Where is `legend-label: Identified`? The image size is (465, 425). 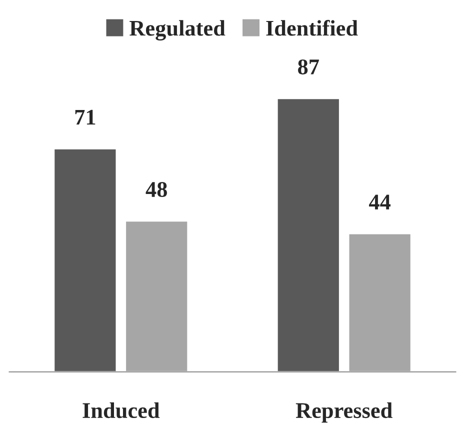 legend-label: Identified is located at coordinates (312, 28).